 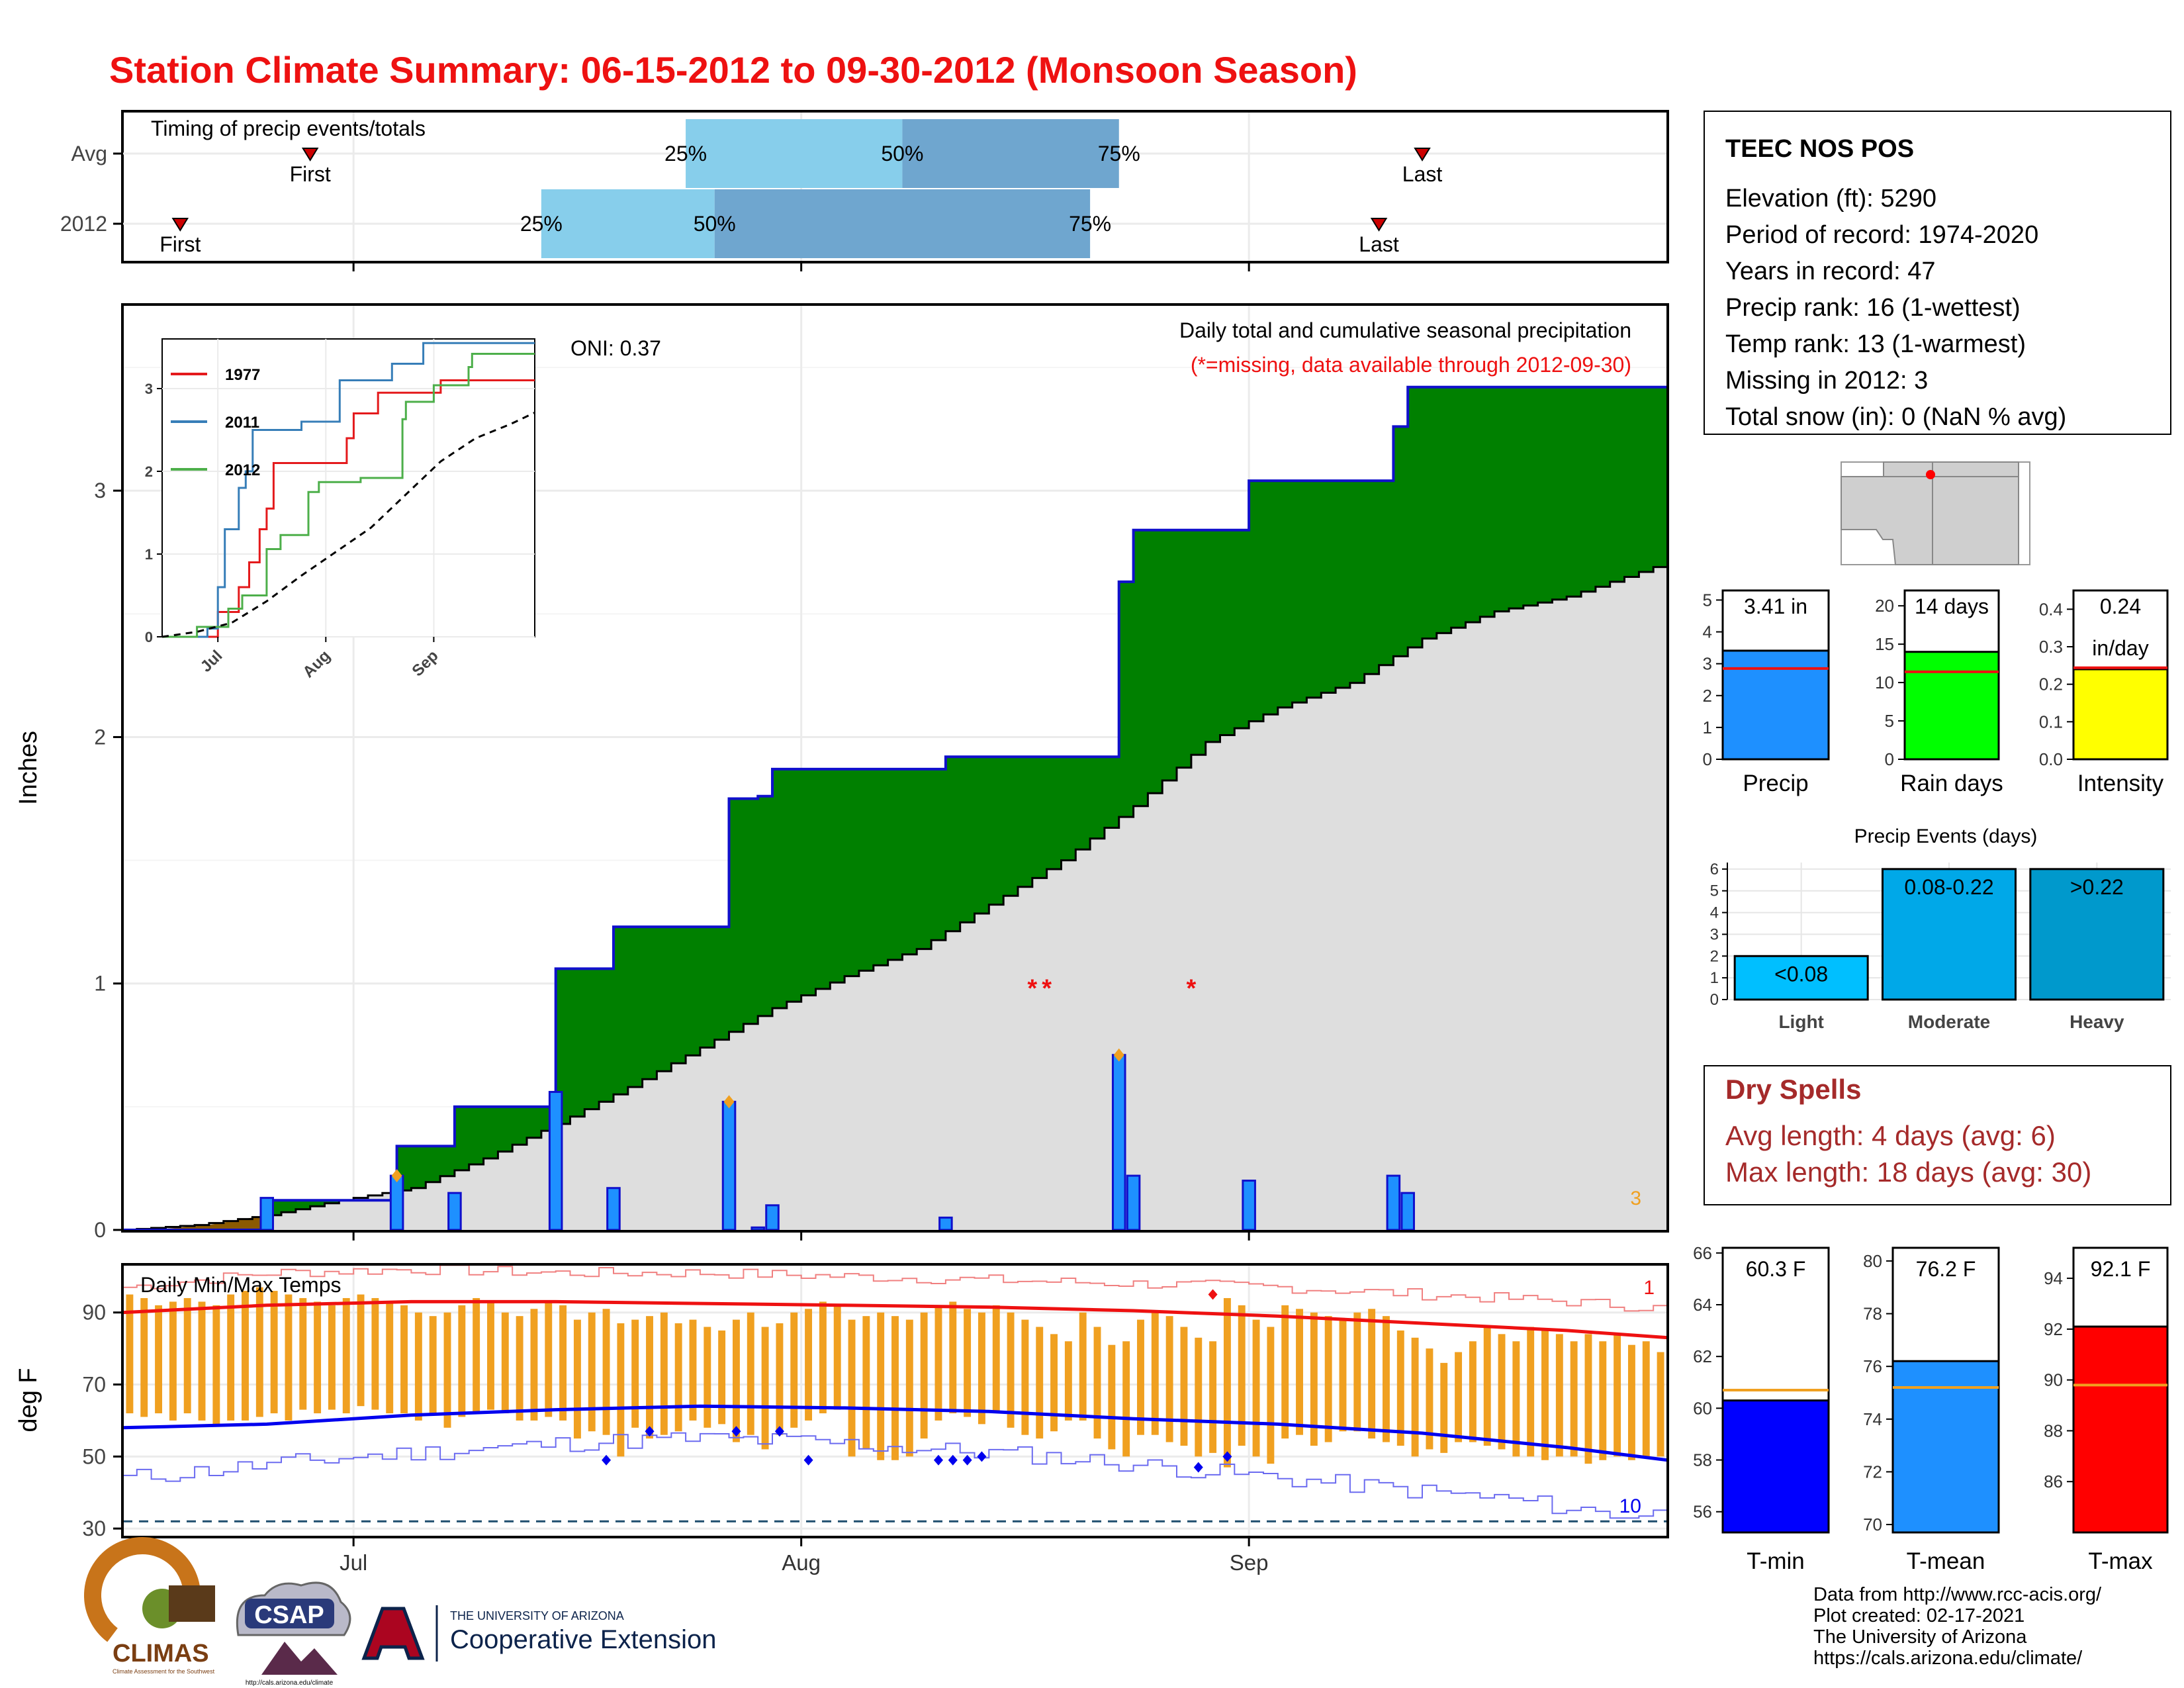 What do you see at coordinates (1931, 474) in the screenshot?
I see `station-location-dot` at bounding box center [1931, 474].